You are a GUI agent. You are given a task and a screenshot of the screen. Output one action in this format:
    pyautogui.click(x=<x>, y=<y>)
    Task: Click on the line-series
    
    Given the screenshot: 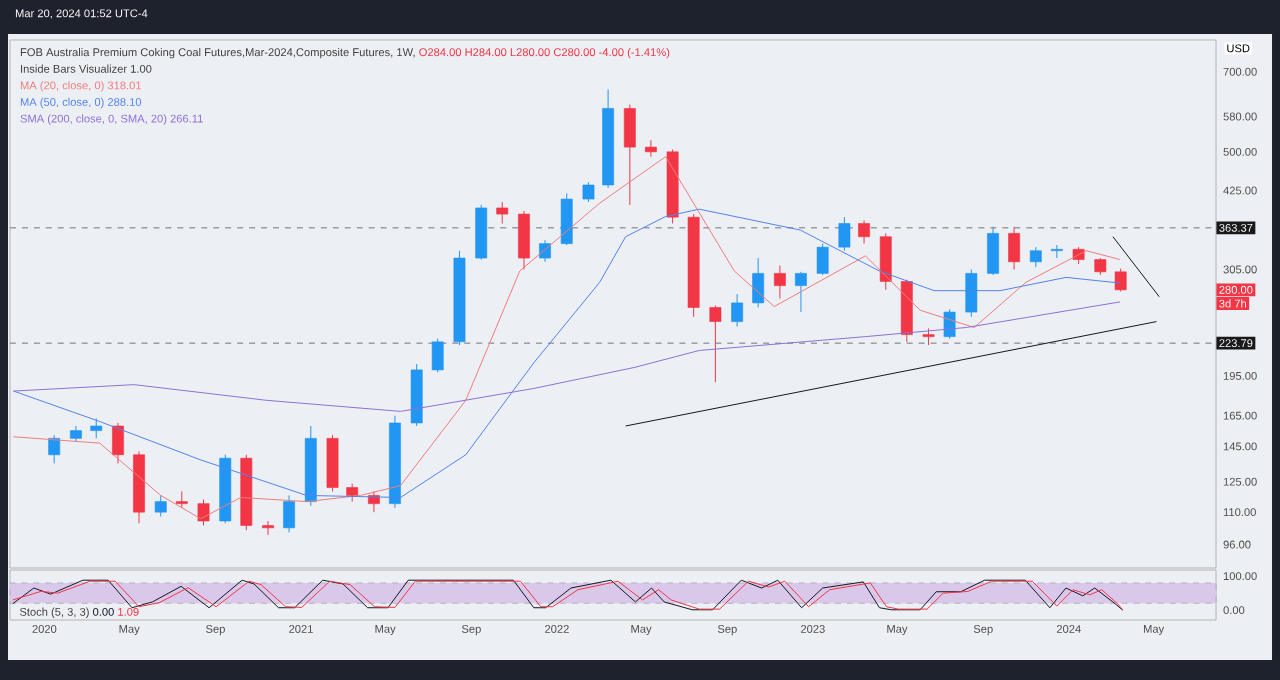 What is the action you would take?
    pyautogui.click(x=567, y=356)
    